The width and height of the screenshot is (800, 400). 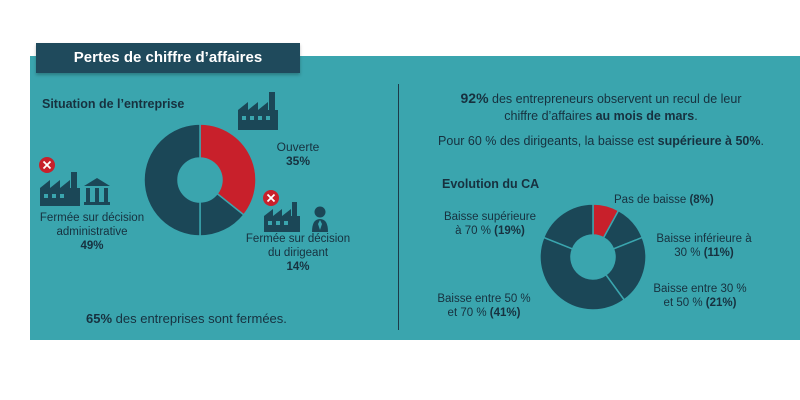 I want to click on label-baisse-50-70-line1: Baisse entre 50 %, so click(x=484, y=299).